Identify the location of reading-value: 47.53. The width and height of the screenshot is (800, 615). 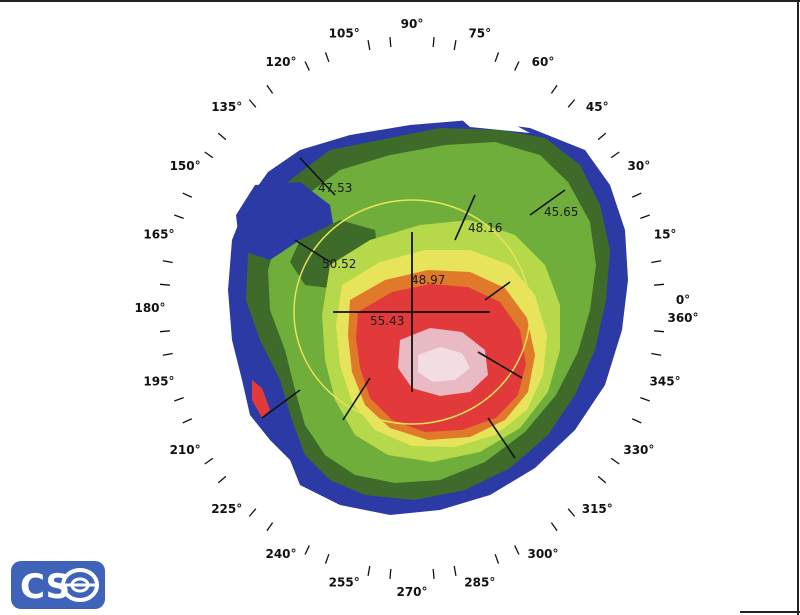
(335, 188).